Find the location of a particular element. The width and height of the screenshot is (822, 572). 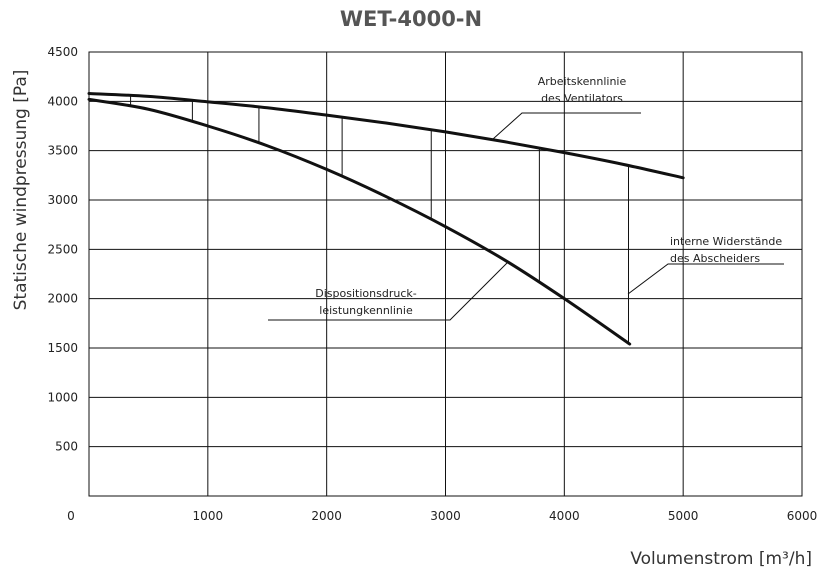

x-tick-label: 6000 is located at coordinates (802, 516).